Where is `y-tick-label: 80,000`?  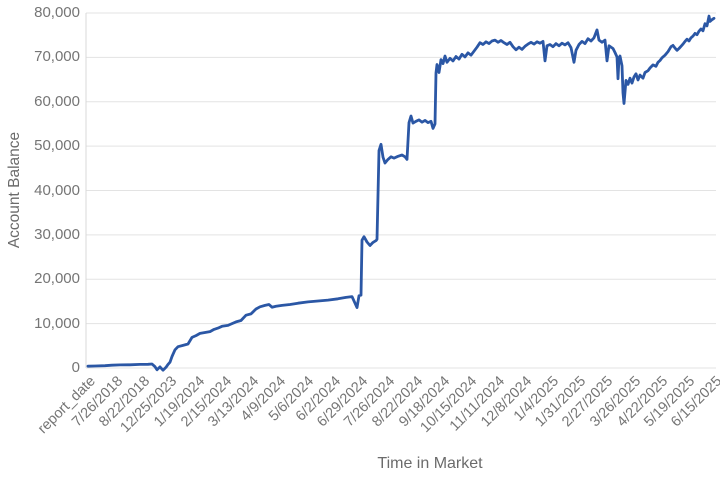
y-tick-label: 80,000 is located at coordinates (57, 12).